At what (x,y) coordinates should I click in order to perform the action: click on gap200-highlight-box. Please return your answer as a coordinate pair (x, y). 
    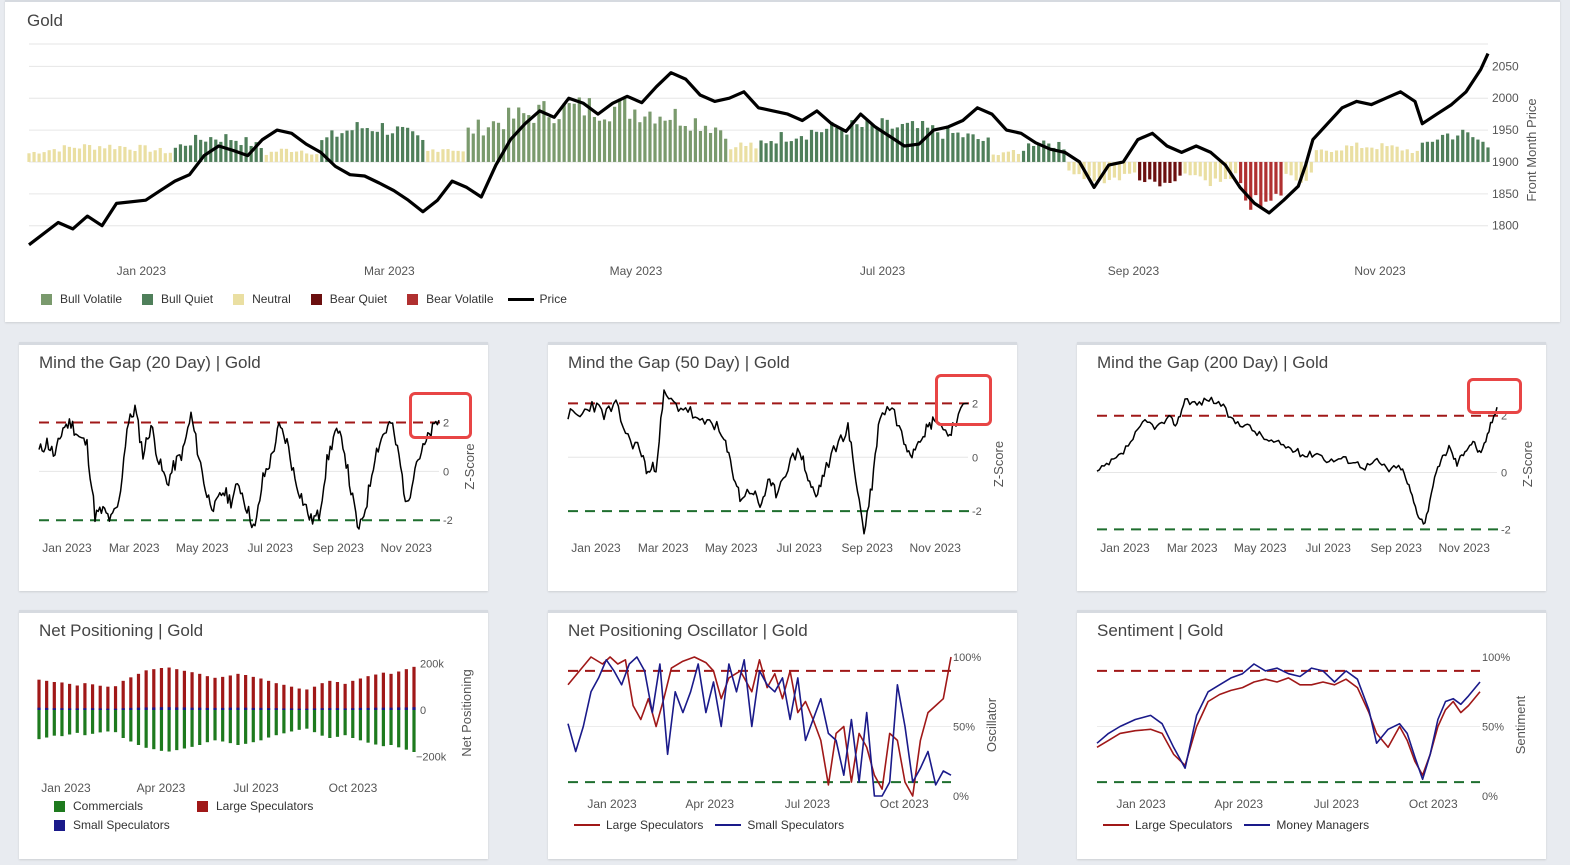
    Looking at the image, I should click on (1494, 396).